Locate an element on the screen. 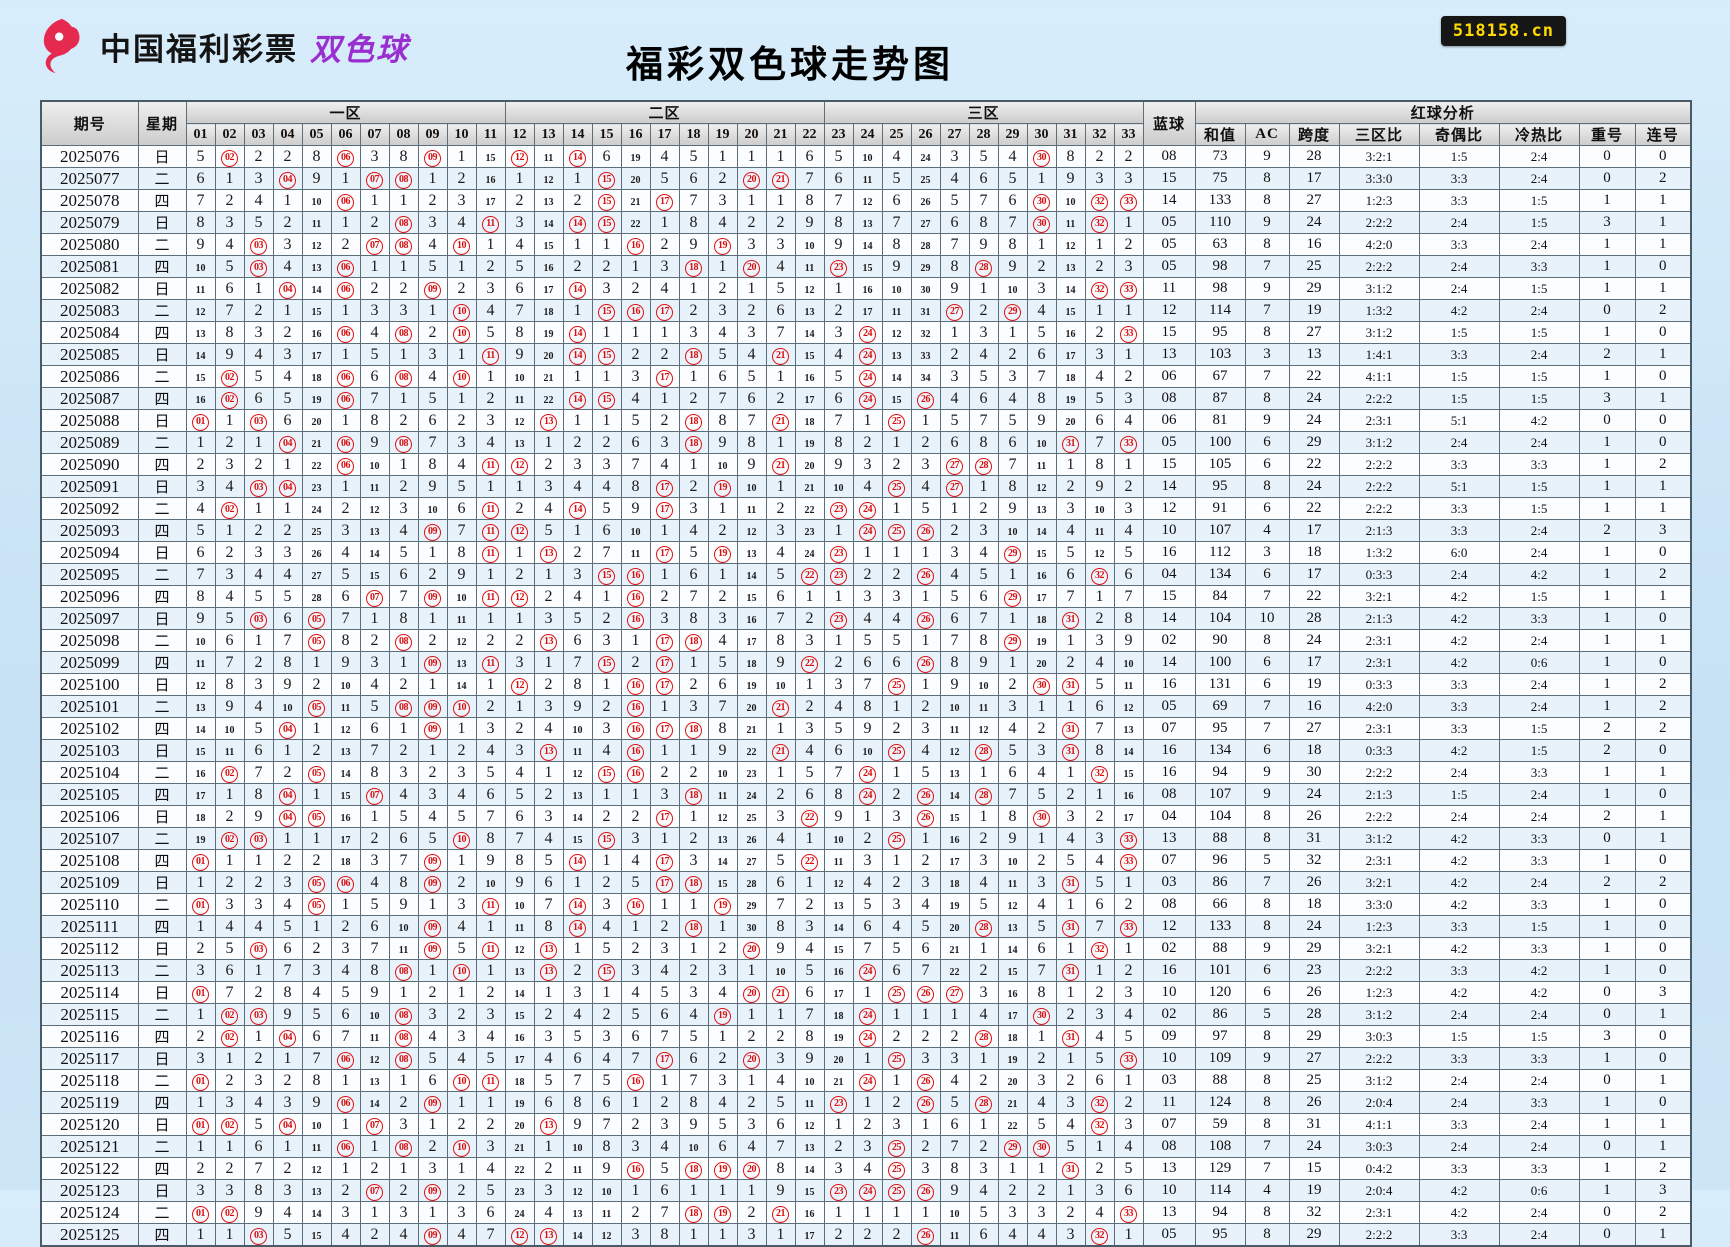  analysis-cell: 109 is located at coordinates (1220, 1058).